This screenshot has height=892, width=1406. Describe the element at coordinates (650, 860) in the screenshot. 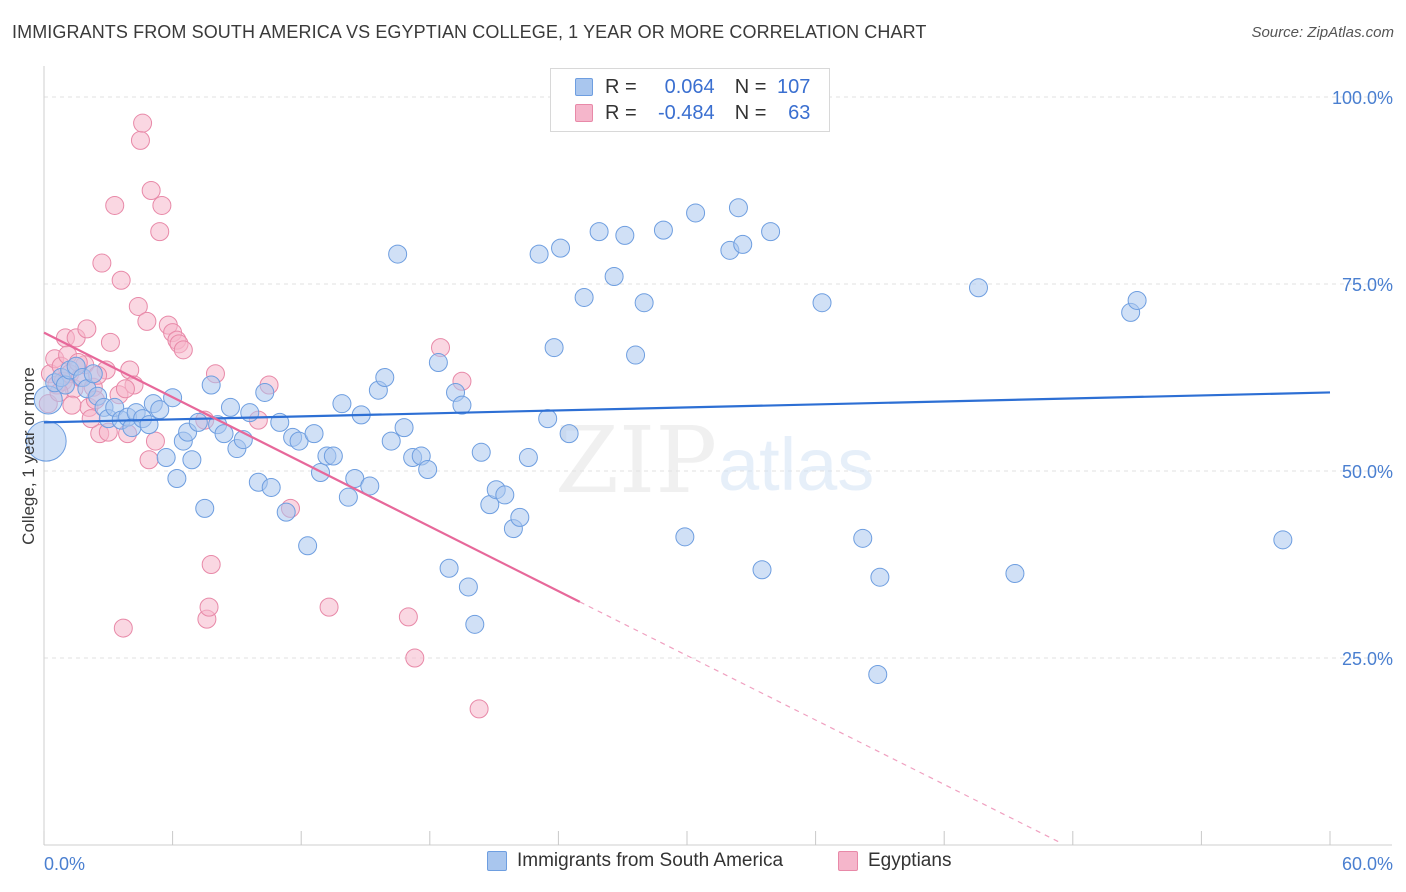

I see `bottom-legend-label: Immigrants from South America` at that location.